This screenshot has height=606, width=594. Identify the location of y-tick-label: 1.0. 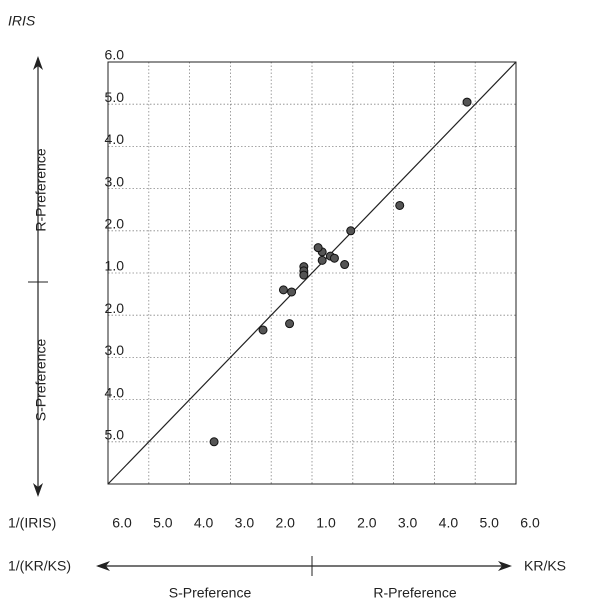
(115, 266).